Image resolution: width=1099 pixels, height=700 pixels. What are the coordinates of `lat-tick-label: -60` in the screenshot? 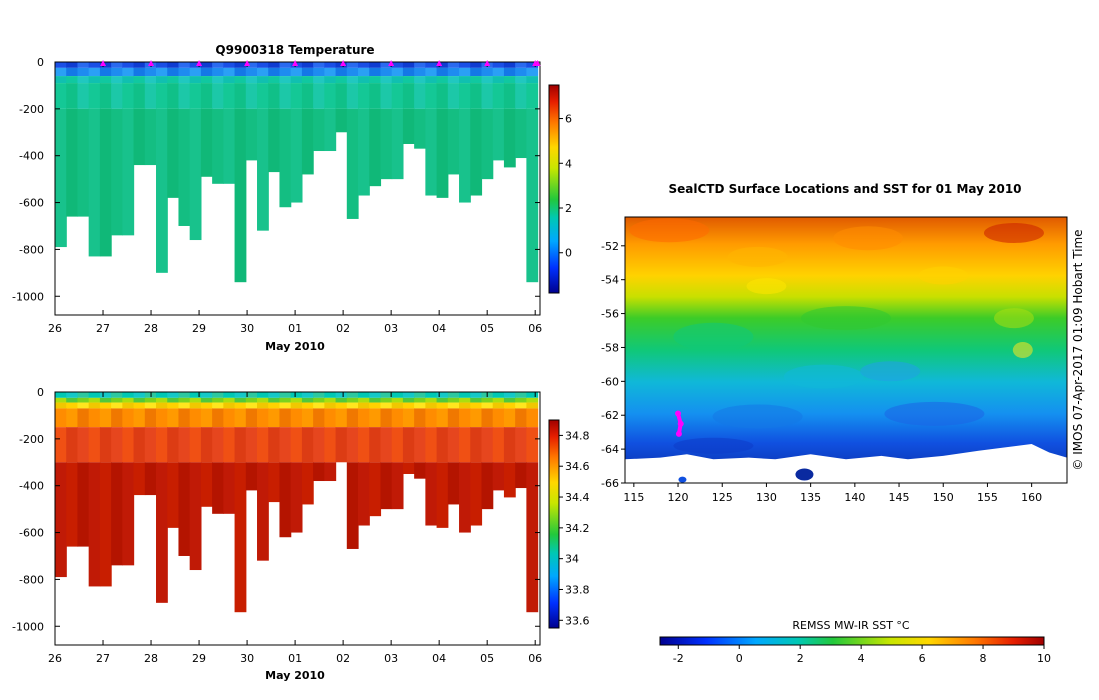 It's located at (610, 381).